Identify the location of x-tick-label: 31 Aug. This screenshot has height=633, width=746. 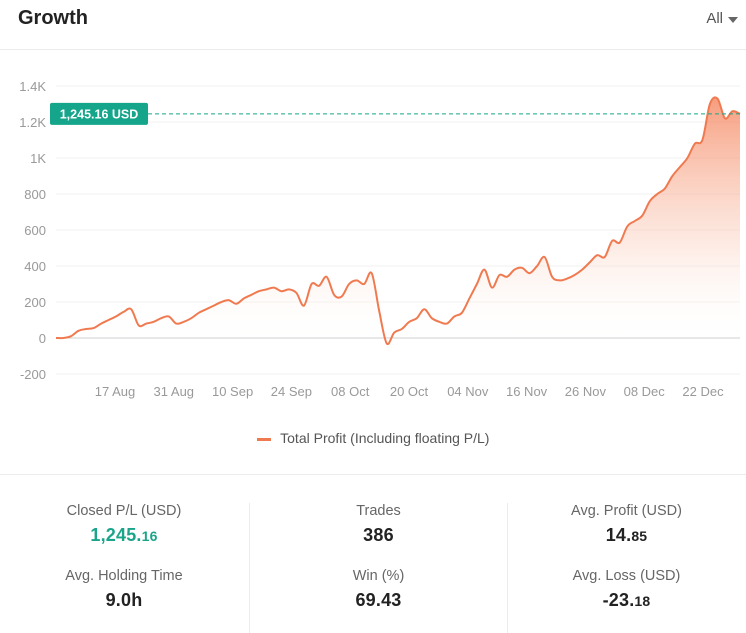
(174, 391).